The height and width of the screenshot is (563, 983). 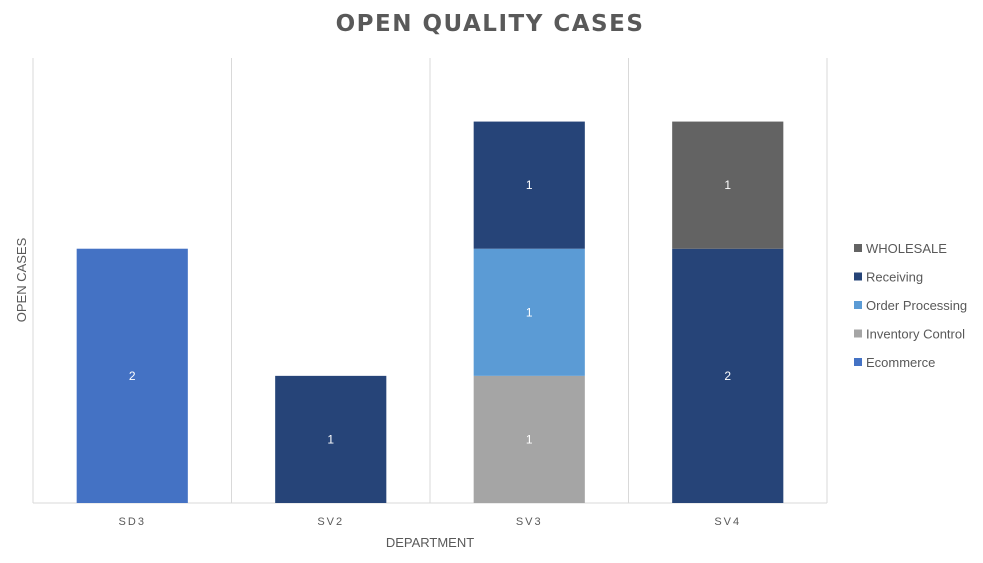 I want to click on x-tick-label: SV4, so click(x=727, y=522).